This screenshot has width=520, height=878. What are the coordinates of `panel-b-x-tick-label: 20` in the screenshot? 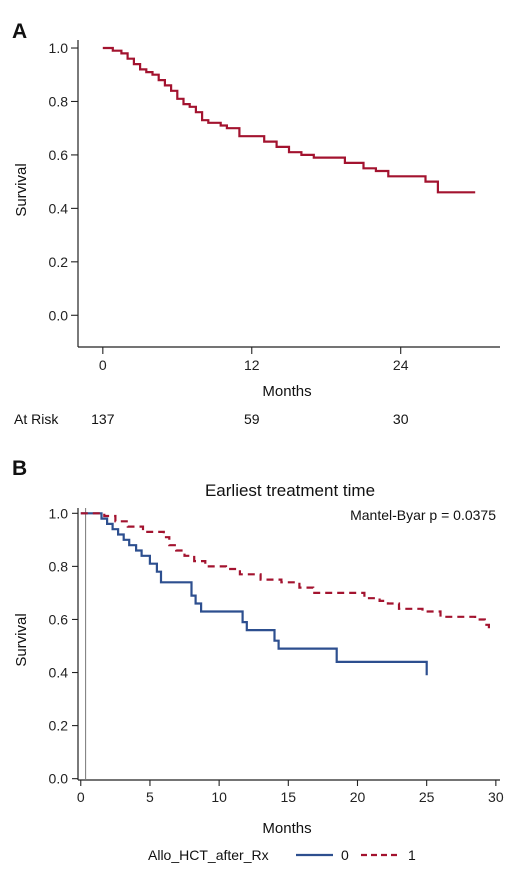 It's located at (358, 797).